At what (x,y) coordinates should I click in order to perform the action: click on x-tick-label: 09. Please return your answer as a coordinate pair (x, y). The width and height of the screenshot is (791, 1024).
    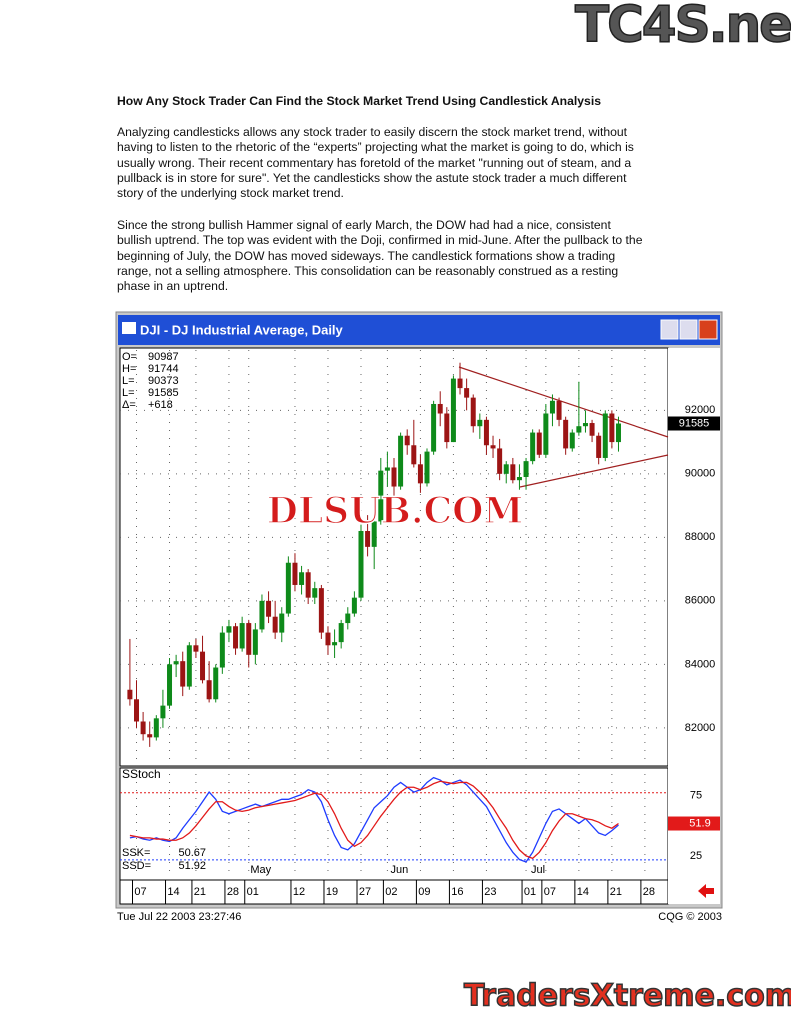
    Looking at the image, I should click on (424, 892).